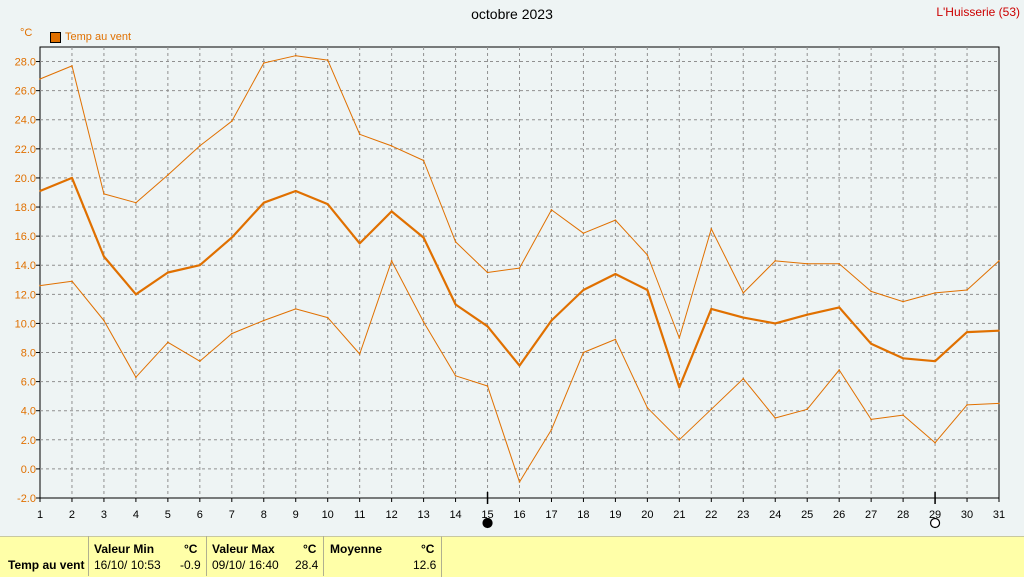 The width and height of the screenshot is (1024, 577). What do you see at coordinates (425, 565) in the screenshot?
I see `mean-value: 12.6` at bounding box center [425, 565].